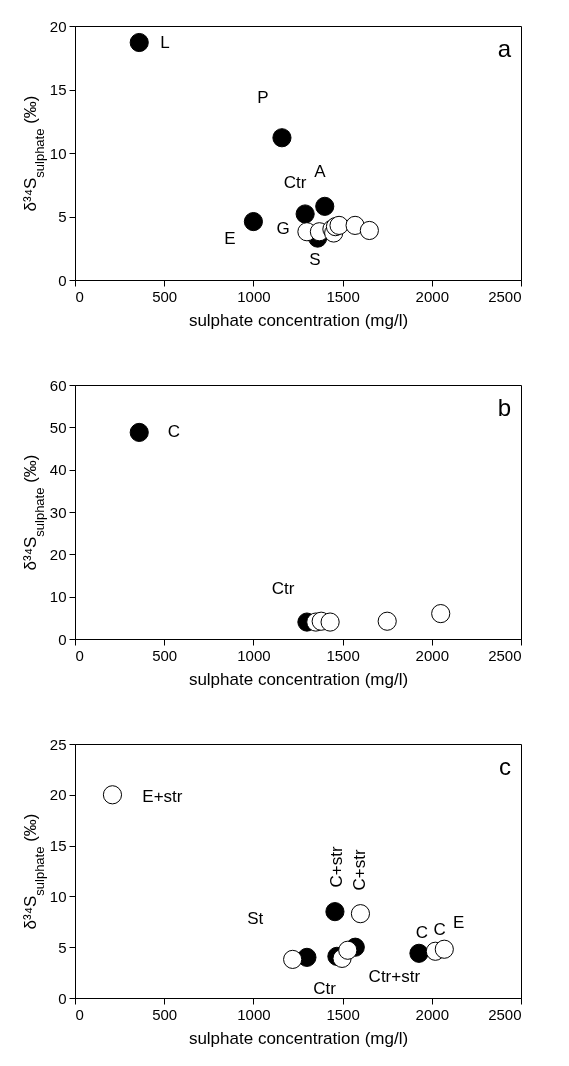 The height and width of the screenshot is (1066, 569). I want to click on y-tick-label: 50, so click(58, 427).